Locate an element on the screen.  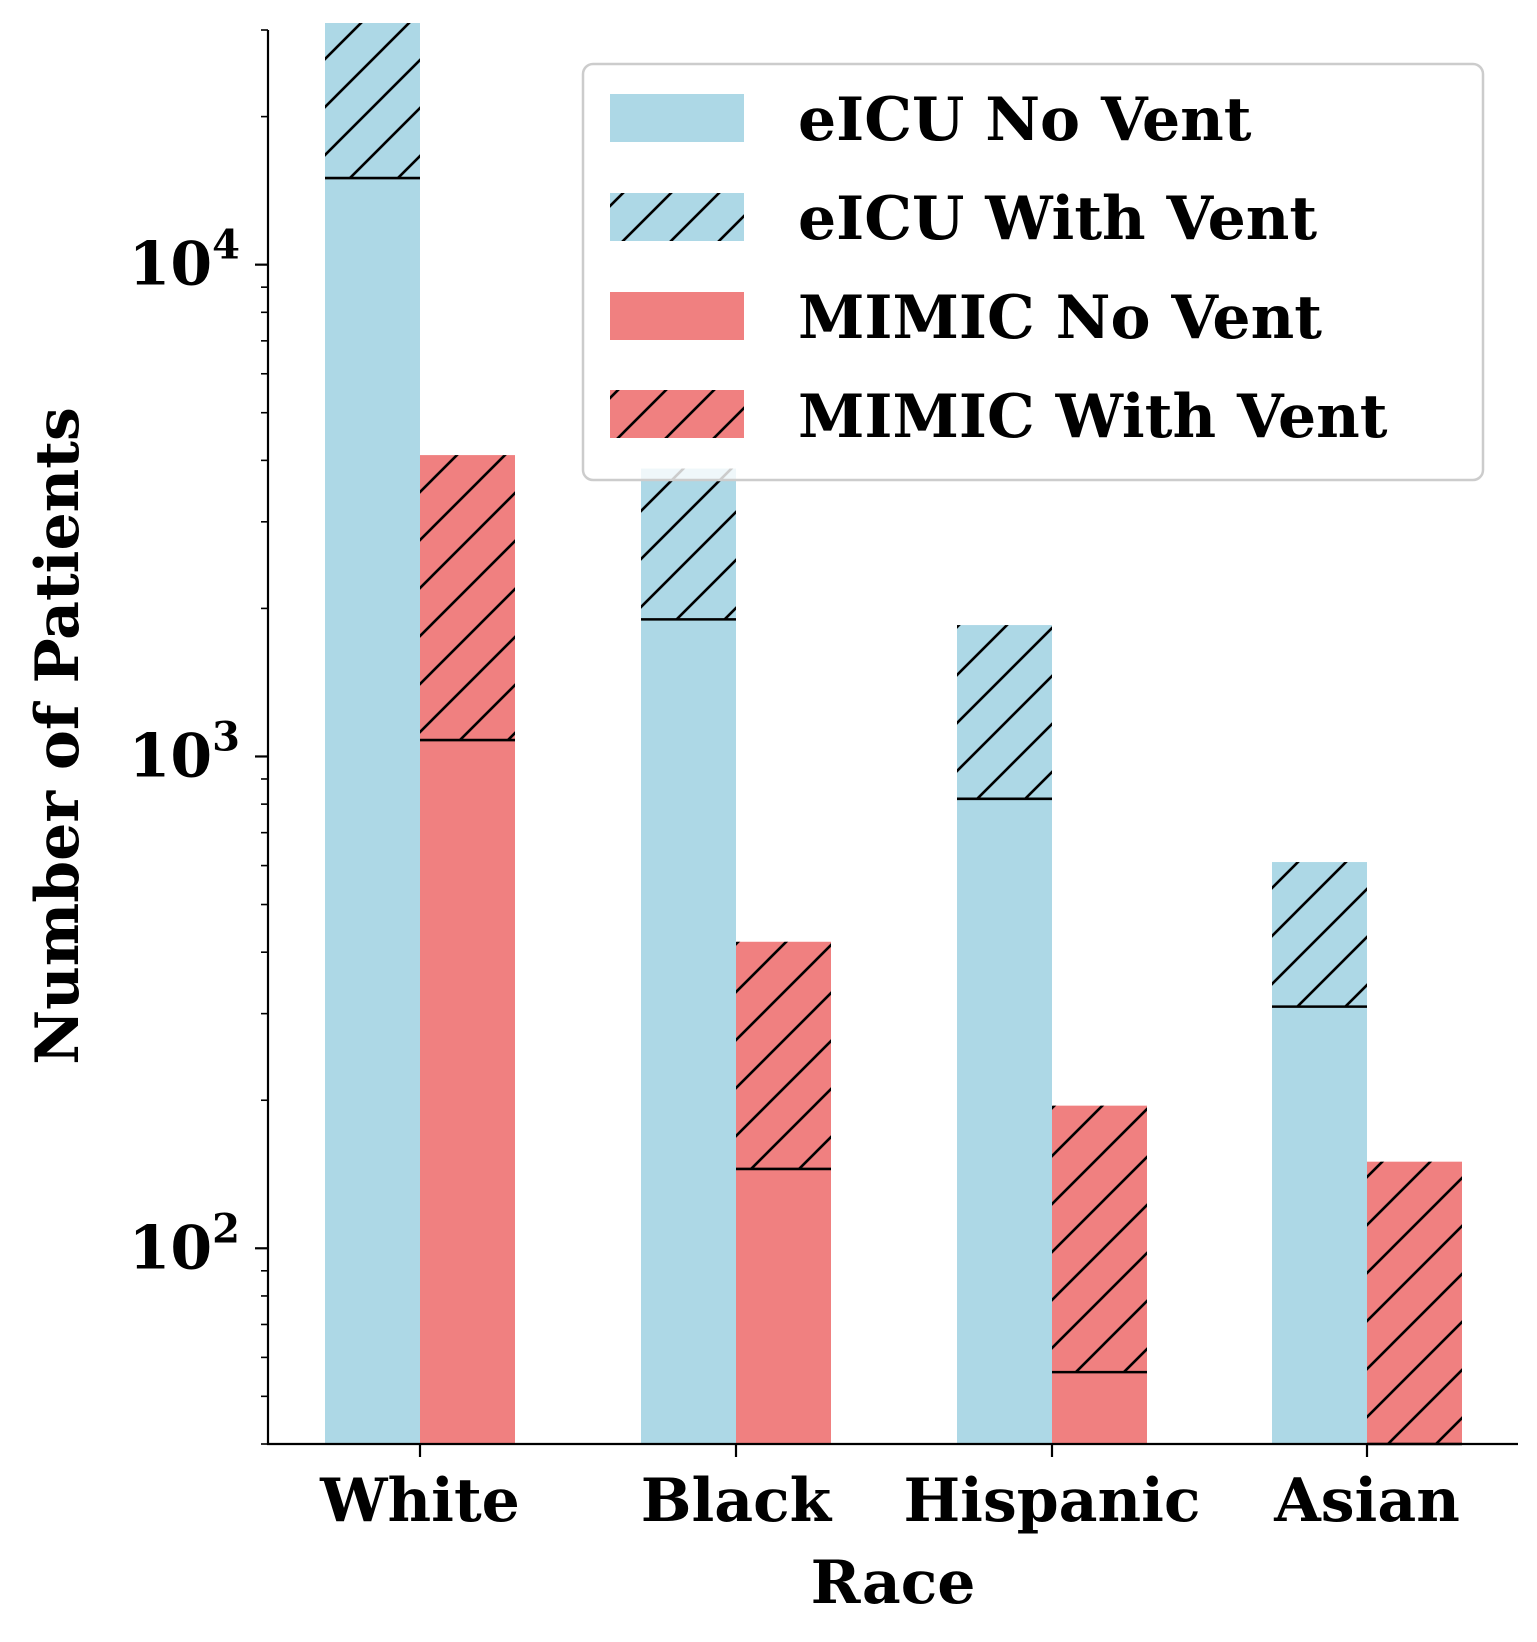
y-tick-label-10000: 104 is located at coordinates (184, 261).